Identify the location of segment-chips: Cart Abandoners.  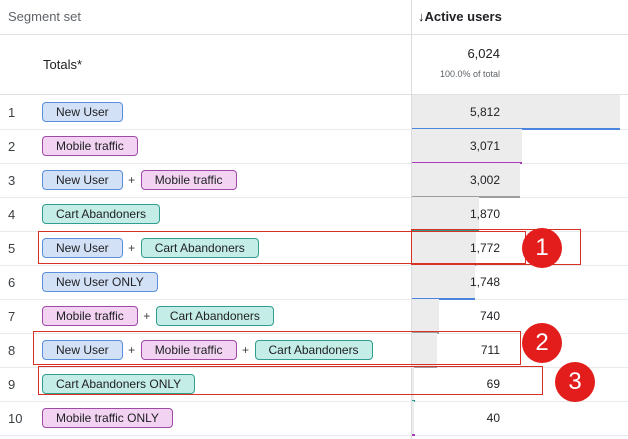
(101, 214).